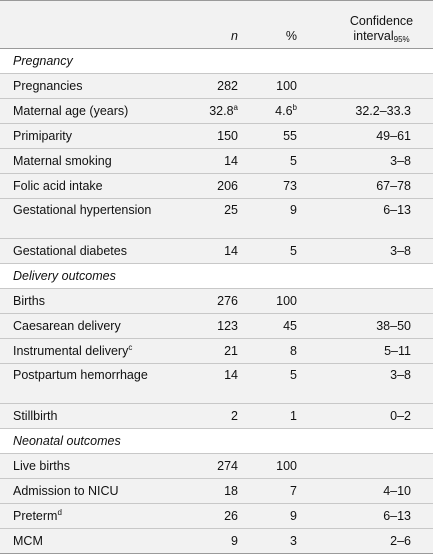 This screenshot has height=554, width=433. What do you see at coordinates (222, 326) in the screenshot?
I see `row-n: 123` at bounding box center [222, 326].